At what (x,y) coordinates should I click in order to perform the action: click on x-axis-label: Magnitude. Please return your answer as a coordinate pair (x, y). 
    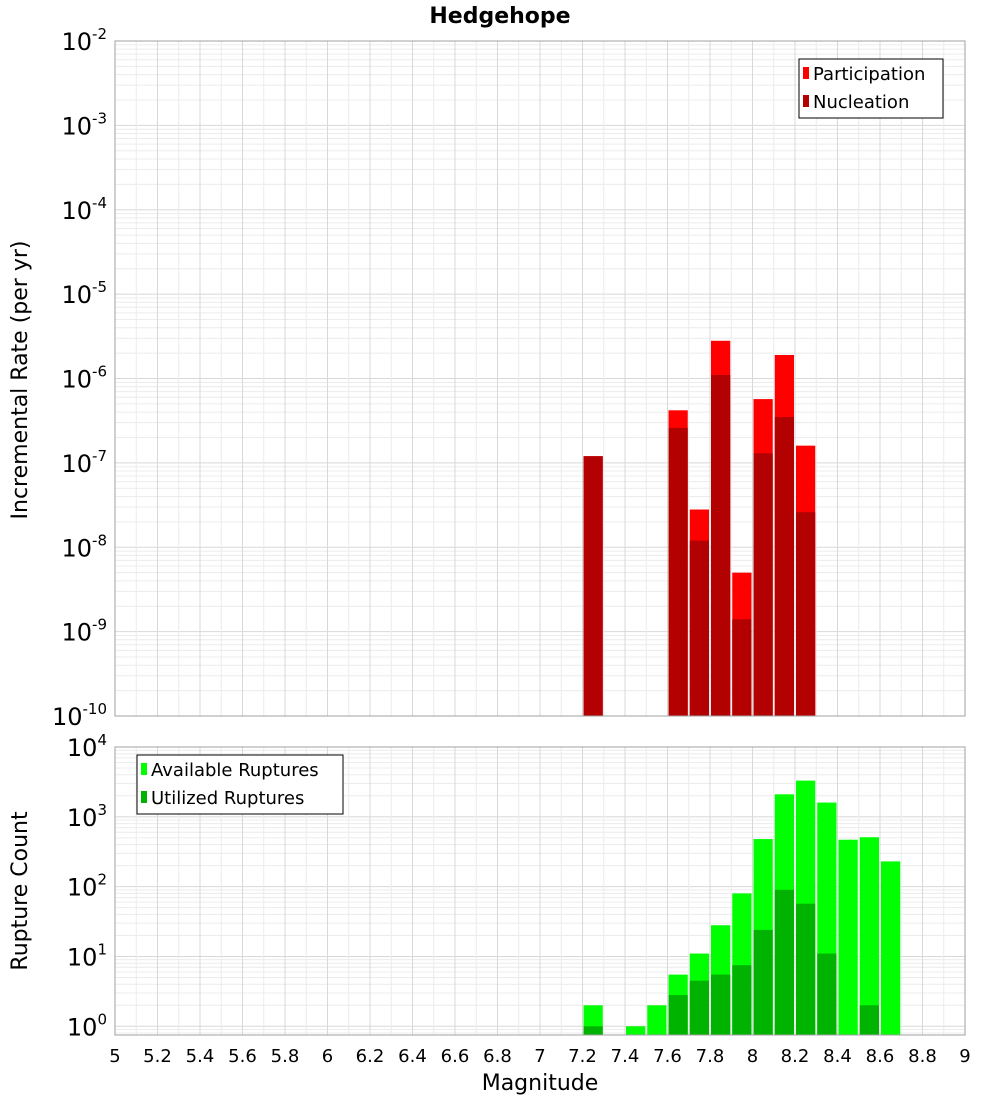
    Looking at the image, I should click on (540, 1083).